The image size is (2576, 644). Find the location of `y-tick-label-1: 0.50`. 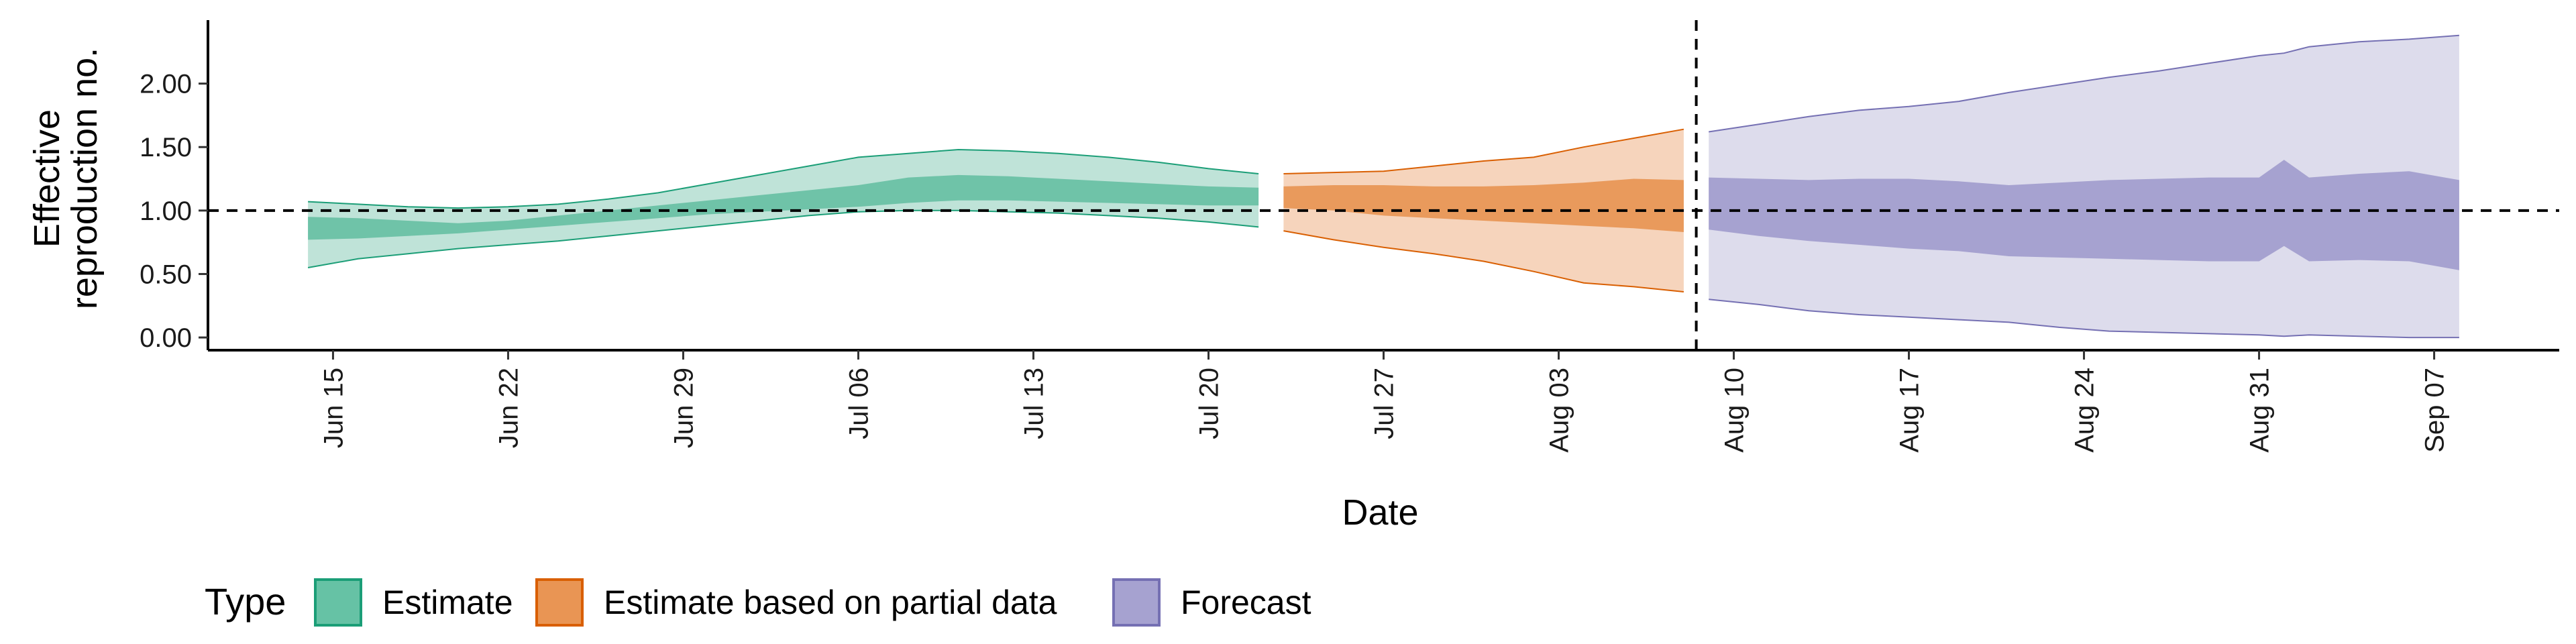

y-tick-label-1: 0.50 is located at coordinates (166, 274).